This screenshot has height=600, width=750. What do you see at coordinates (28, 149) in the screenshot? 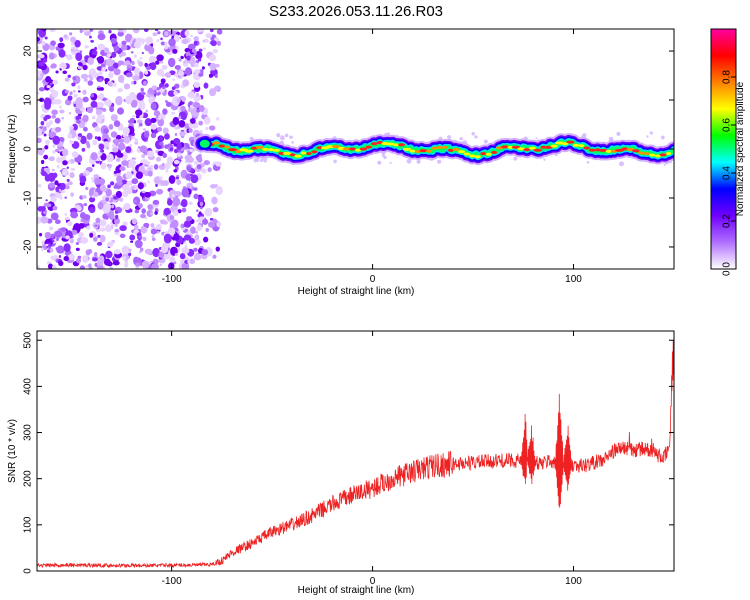
I see `y-tick-label: 0` at bounding box center [28, 149].